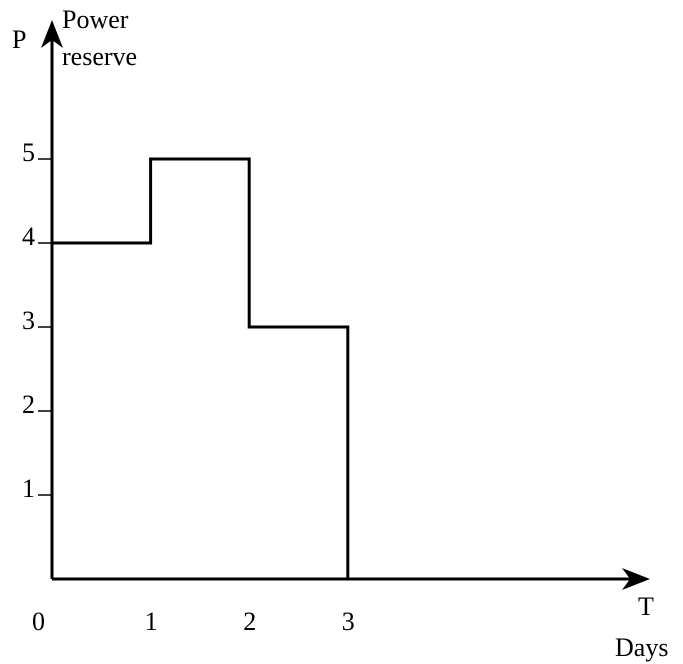 This screenshot has height=664, width=683. Describe the element at coordinates (95, 19) in the screenshot. I see `y-axis-label-line1: Power` at that location.